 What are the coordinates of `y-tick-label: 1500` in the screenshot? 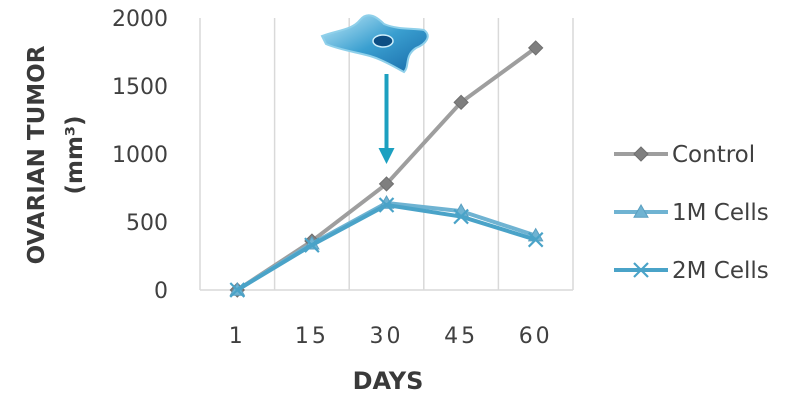 It's located at (140, 87).